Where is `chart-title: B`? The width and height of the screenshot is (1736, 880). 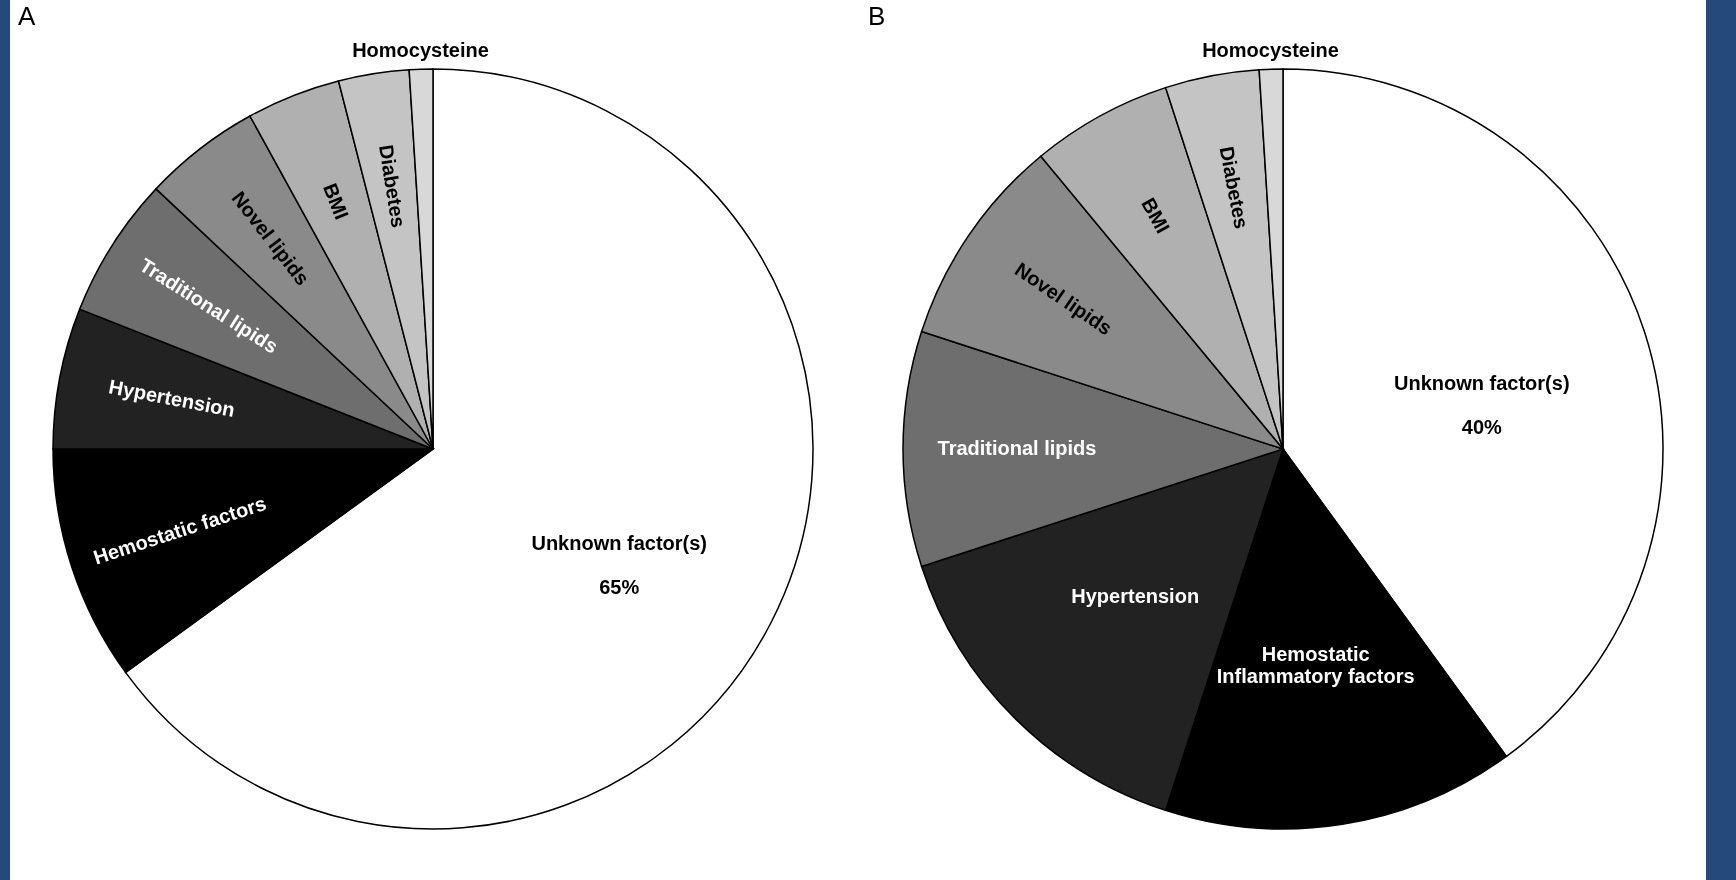 chart-title: B is located at coordinates (877, 16).